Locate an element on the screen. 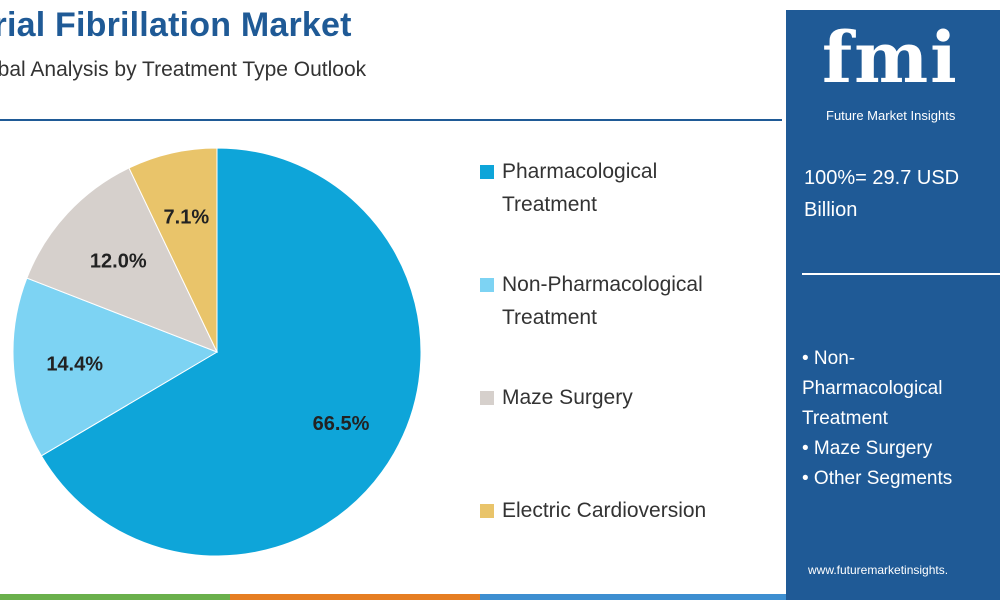 This screenshot has width=1000, height=600. legend-item-non-pharmacological: Non-Pharmacological Treatment is located at coordinates (591, 301).